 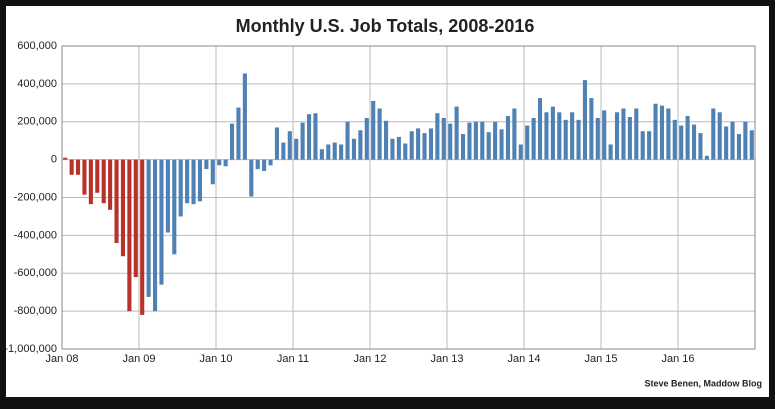 What do you see at coordinates (523, 359) in the screenshot?
I see `x-tick-label: Jan 14` at bounding box center [523, 359].